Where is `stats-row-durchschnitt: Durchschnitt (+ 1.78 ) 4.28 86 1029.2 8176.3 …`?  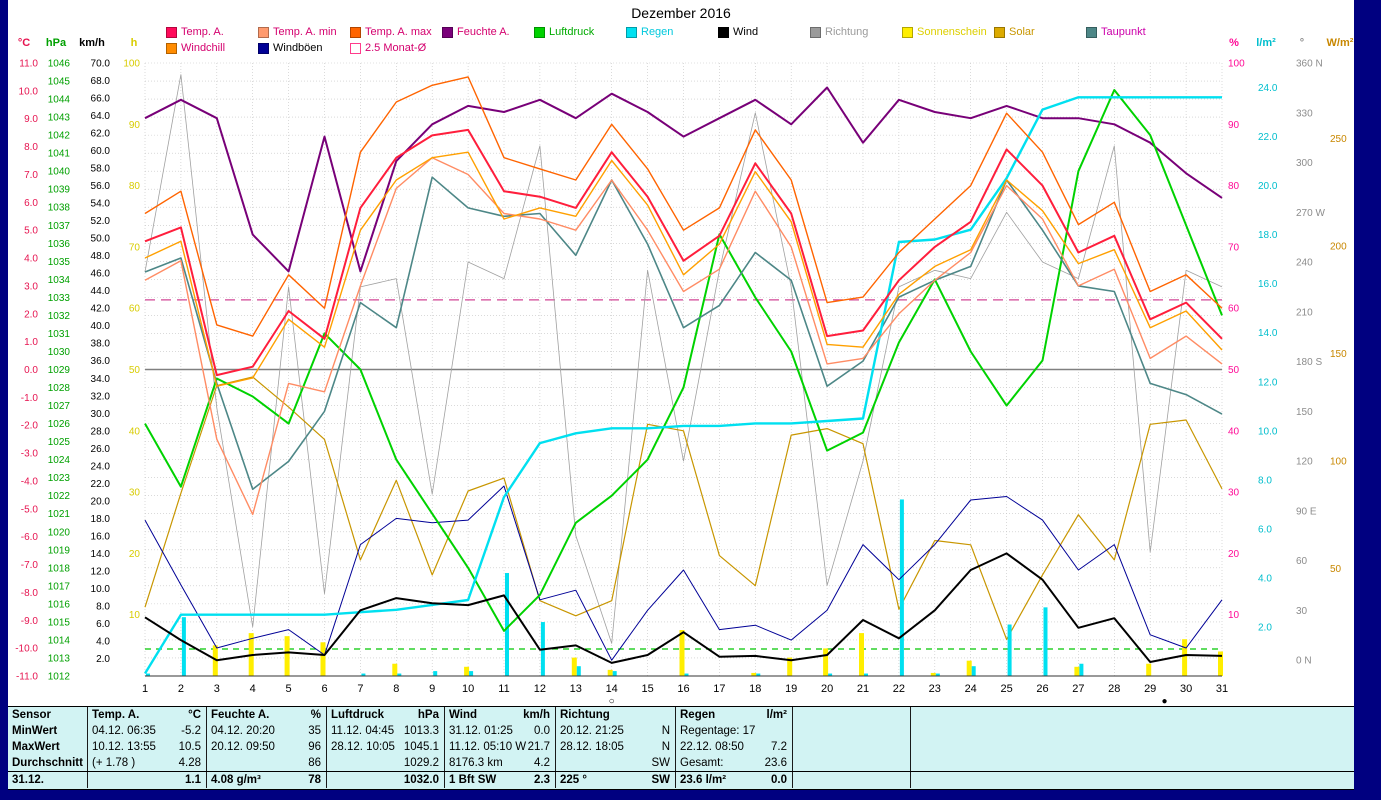 stats-row-durchschnitt: Durchschnitt (+ 1.78 ) 4.28 86 1029.2 8176.3 … is located at coordinates (681, 763).